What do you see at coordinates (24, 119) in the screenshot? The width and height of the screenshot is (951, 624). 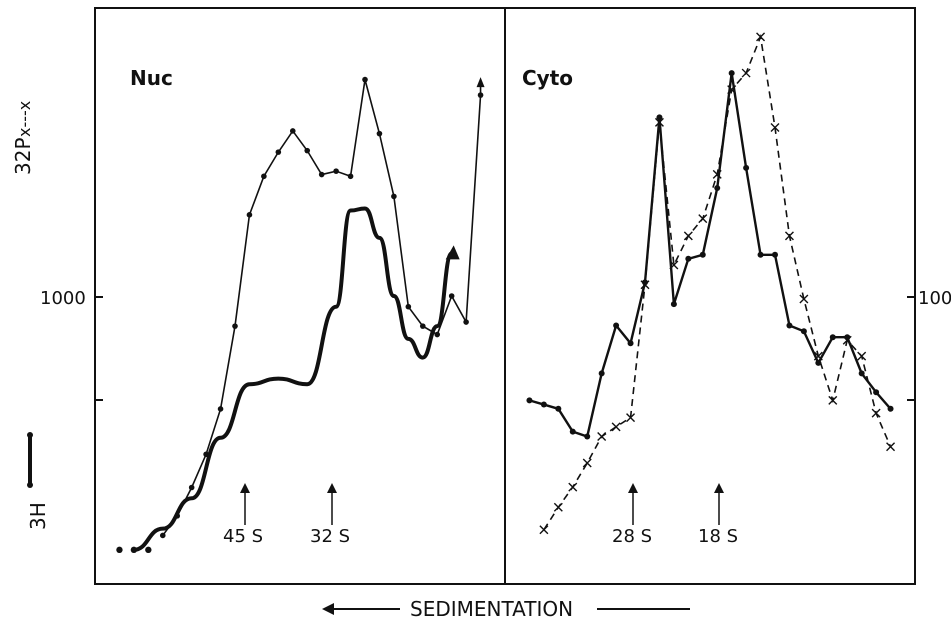 I see `y-label-32p-legend: x---x` at bounding box center [24, 119].